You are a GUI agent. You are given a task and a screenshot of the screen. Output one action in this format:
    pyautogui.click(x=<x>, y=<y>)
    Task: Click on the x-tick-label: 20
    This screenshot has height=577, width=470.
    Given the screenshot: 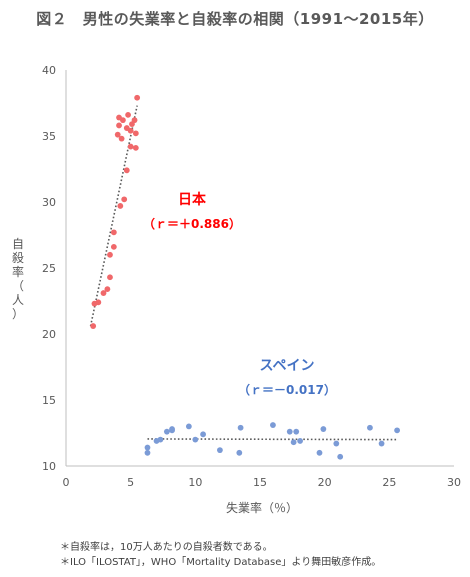 What is the action you would take?
    pyautogui.click(x=325, y=482)
    